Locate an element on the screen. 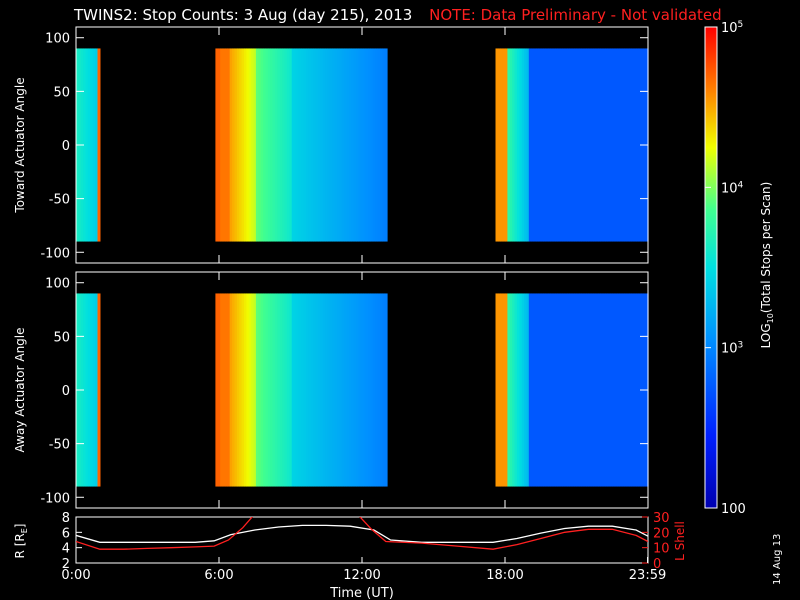 The width and height of the screenshot is (800, 600). time-tick-label: 6:00 is located at coordinates (218, 575).